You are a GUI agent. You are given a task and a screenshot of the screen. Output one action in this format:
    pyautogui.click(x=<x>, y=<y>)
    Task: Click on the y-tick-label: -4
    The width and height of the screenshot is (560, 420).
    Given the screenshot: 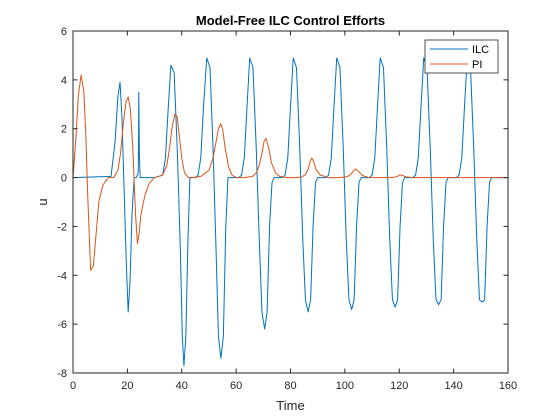 What is the action you would take?
    pyautogui.click(x=62, y=276)
    